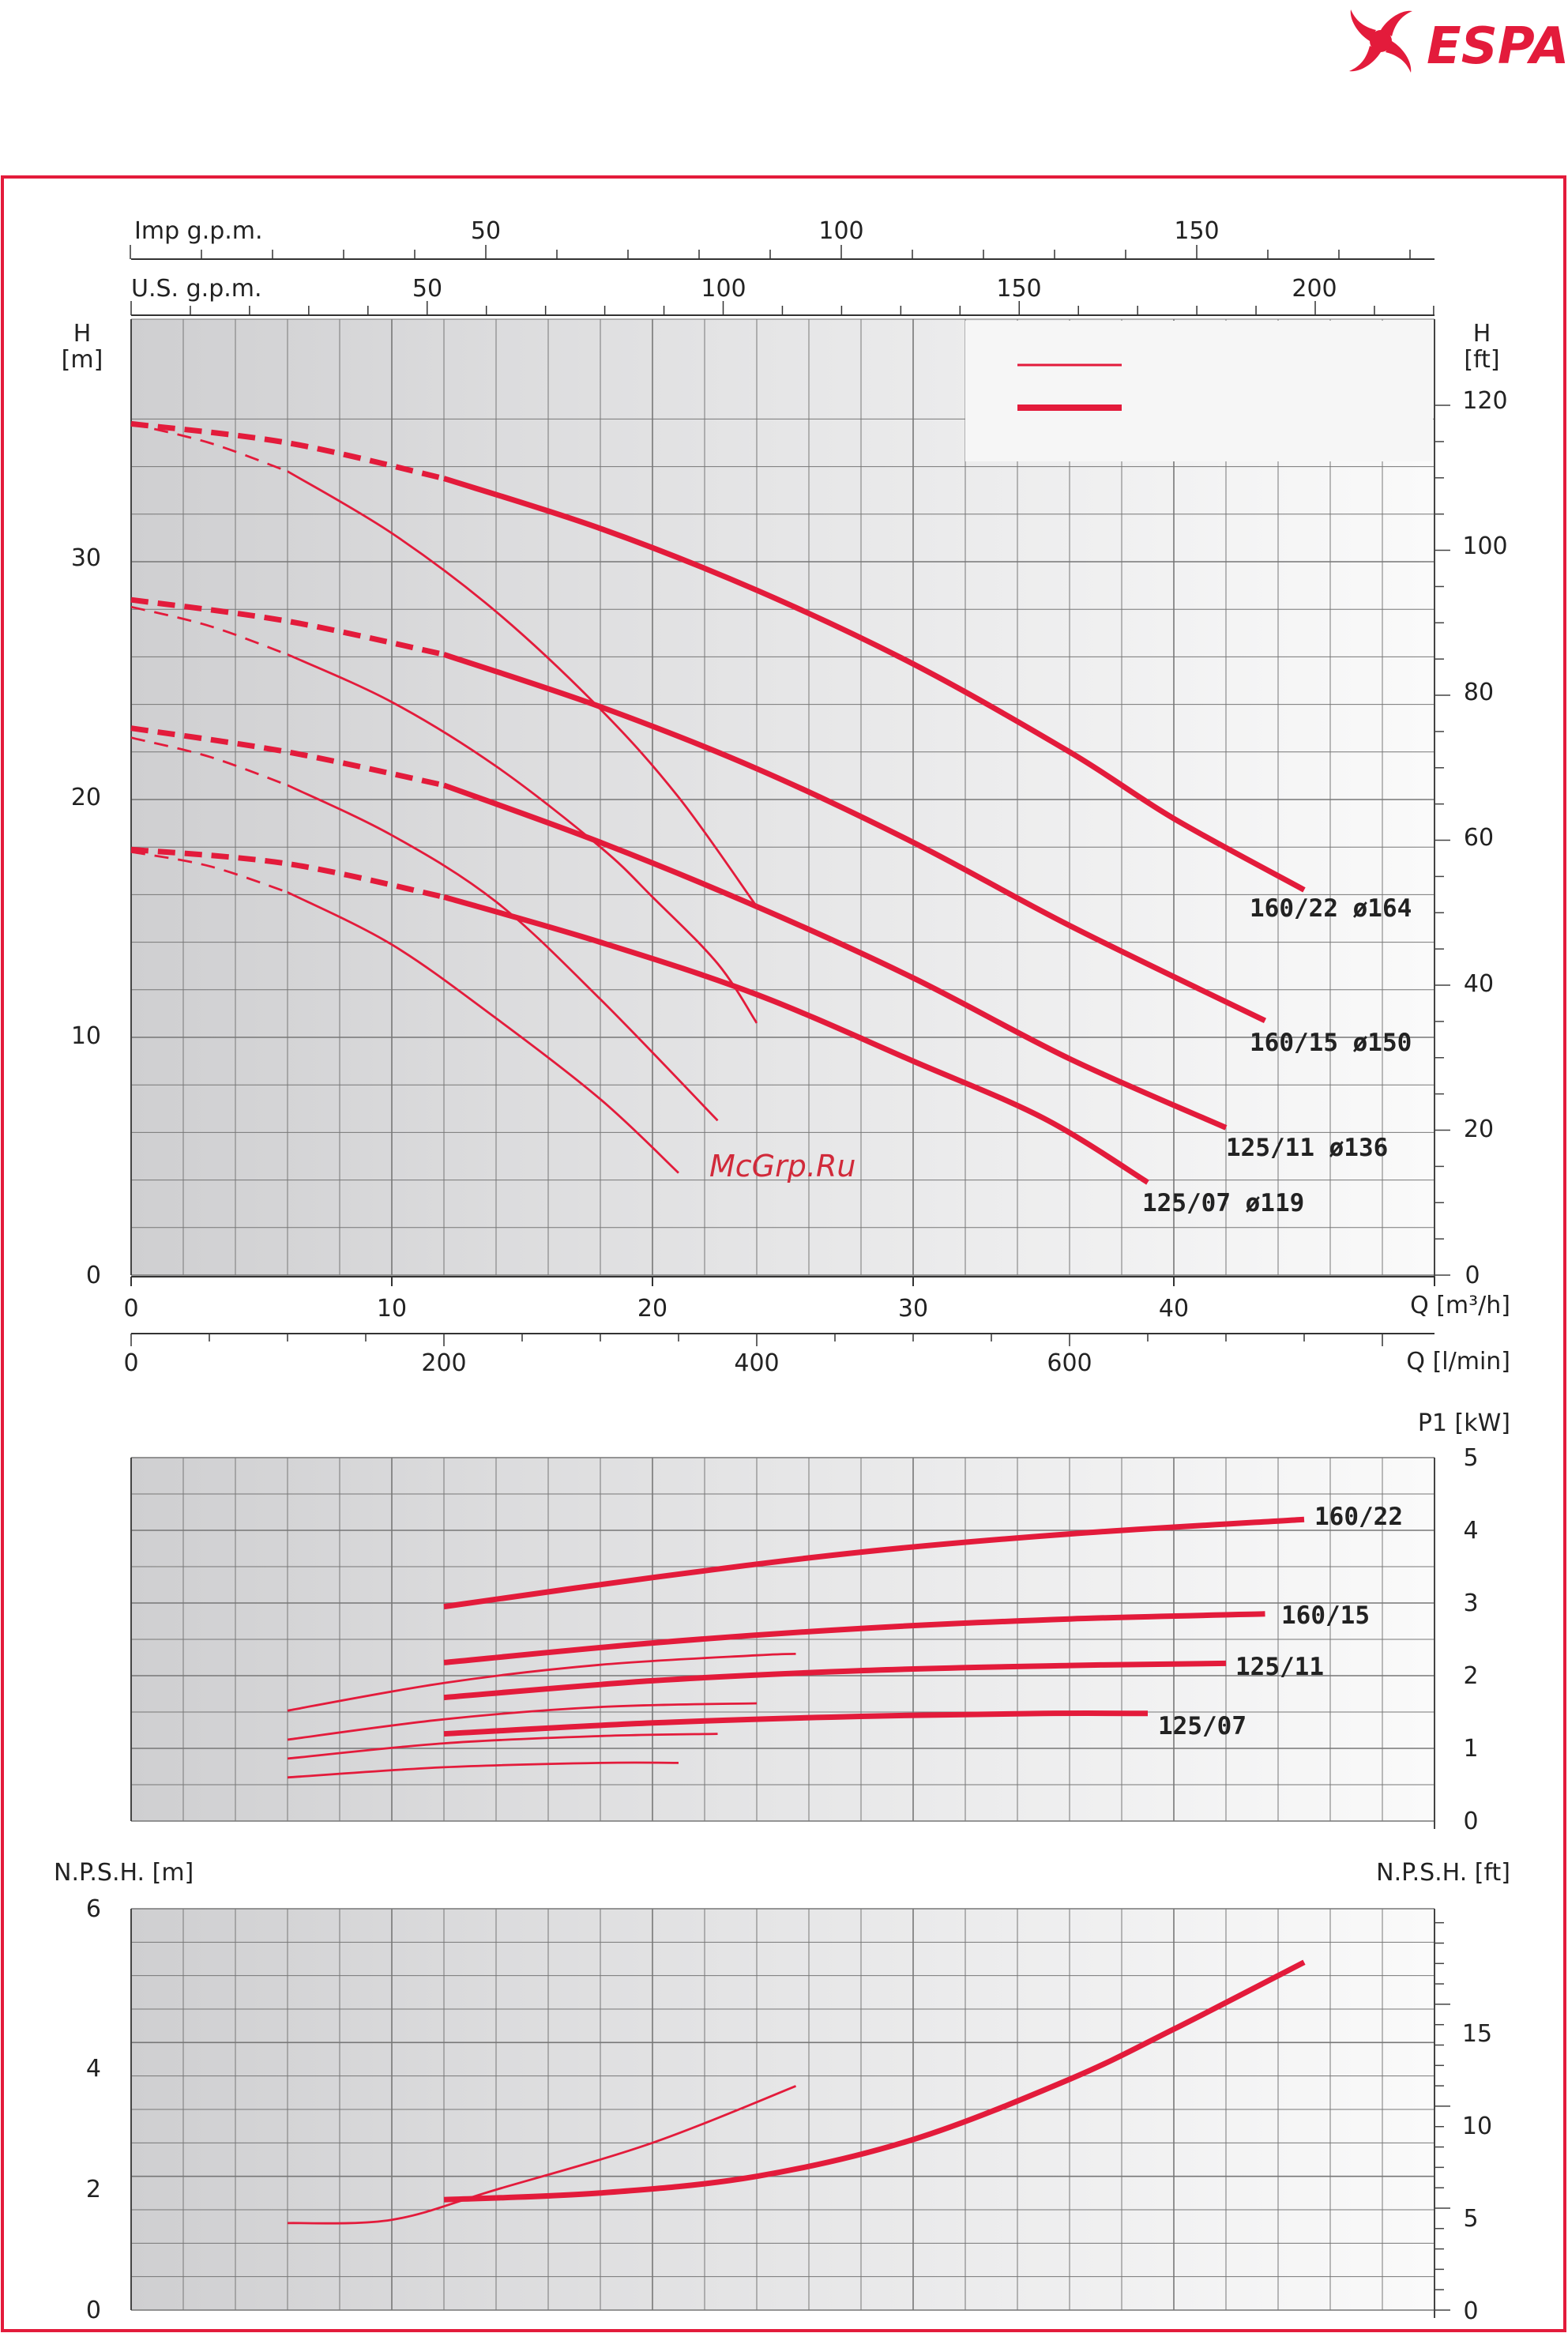 This screenshot has width=1568, height=2333. I want to click on curve-label-160-22: 160/22 ø164, so click(1331, 908).